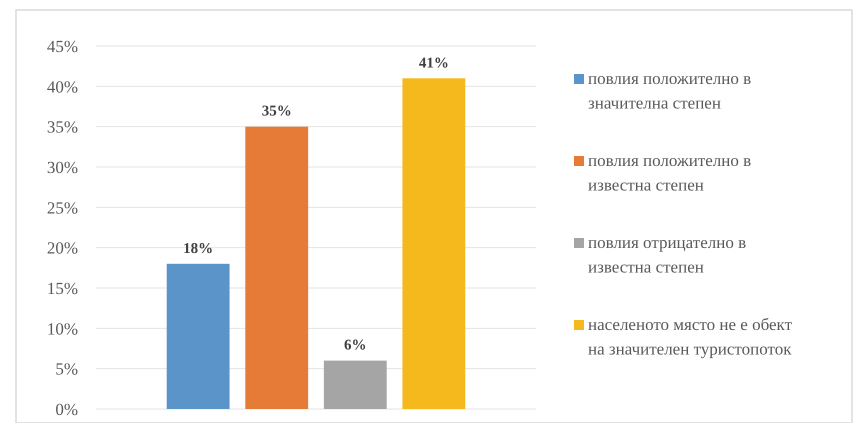 This screenshot has width=864, height=423. What do you see at coordinates (277, 112) in the screenshot?
I see `data-label: 35%` at bounding box center [277, 112].